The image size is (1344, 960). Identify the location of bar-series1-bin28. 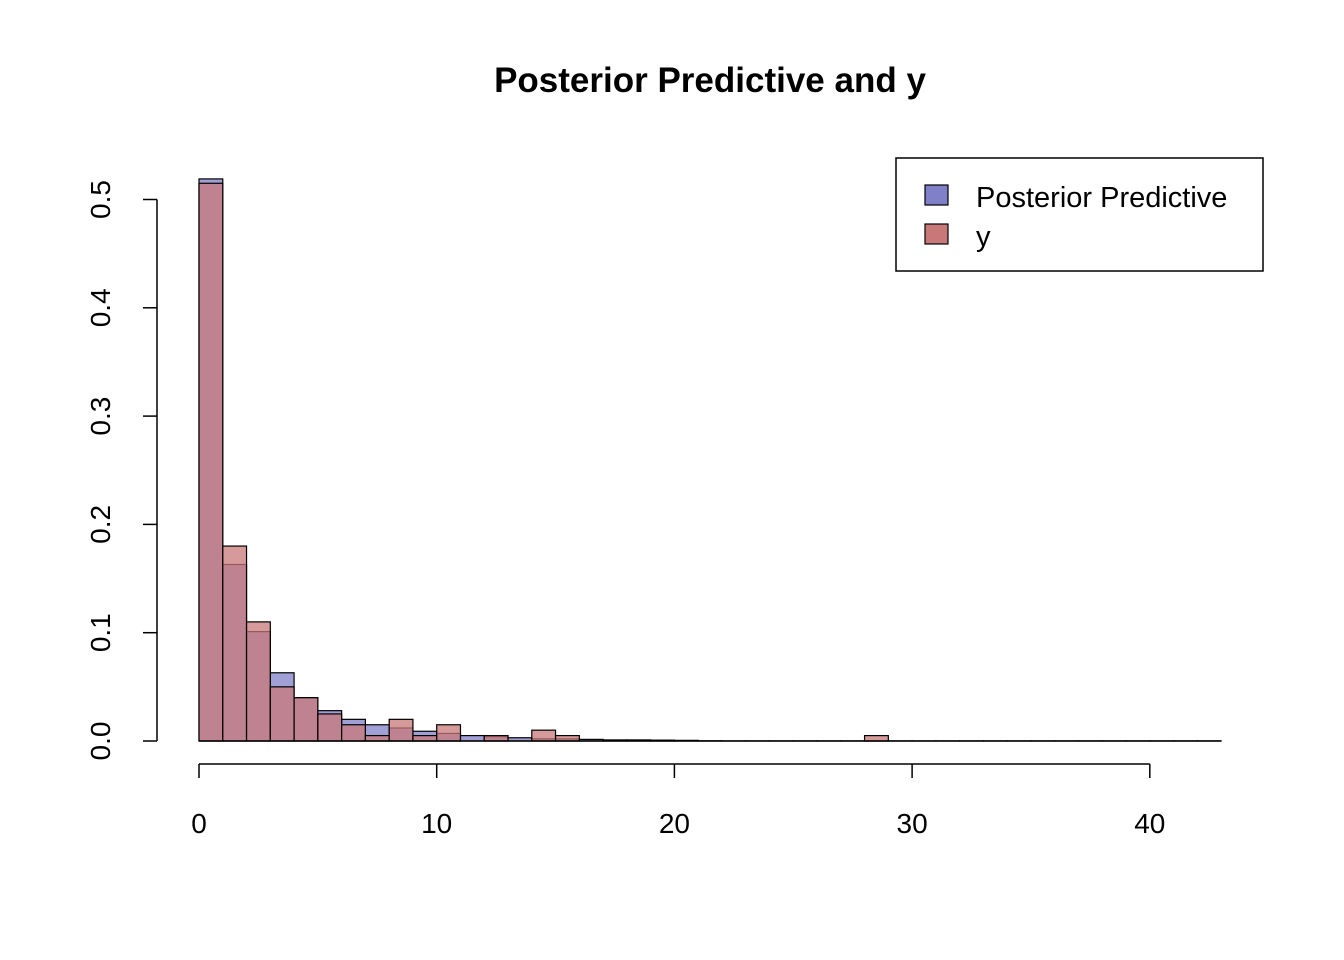
(876, 738).